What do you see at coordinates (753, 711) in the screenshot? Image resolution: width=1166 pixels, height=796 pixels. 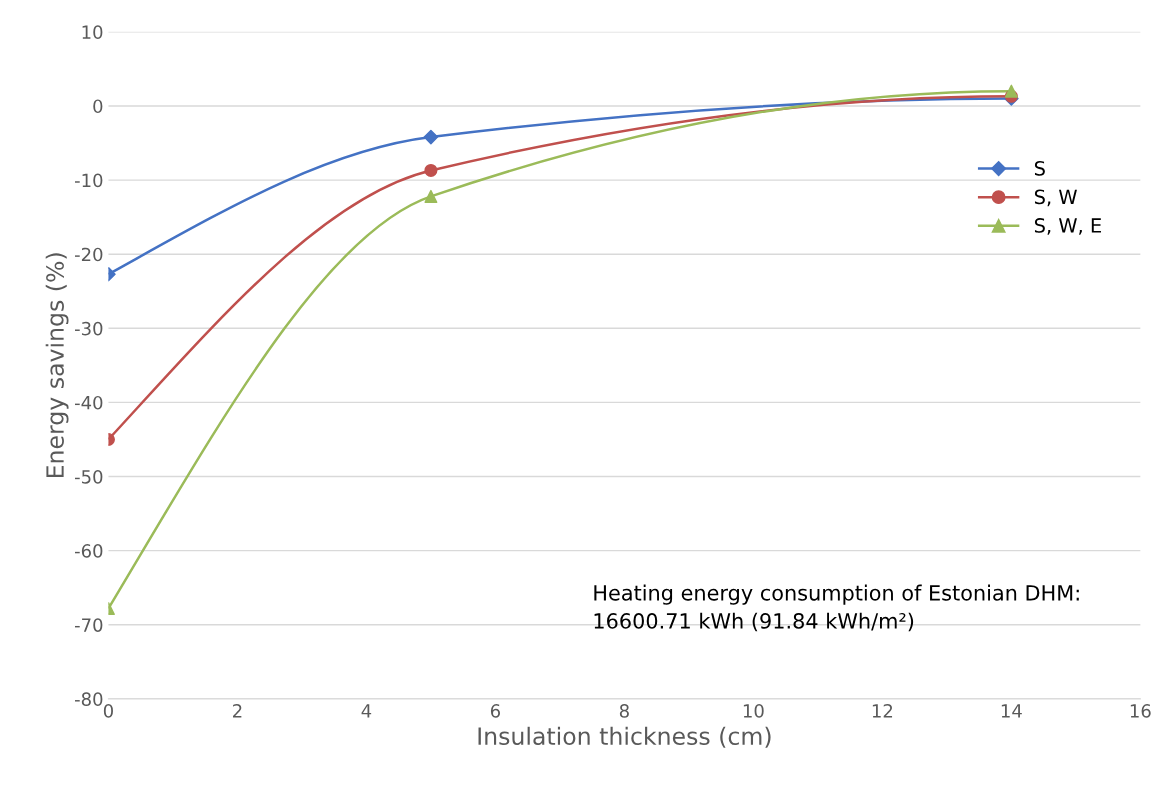 I see `x-tick-label: 10` at bounding box center [753, 711].